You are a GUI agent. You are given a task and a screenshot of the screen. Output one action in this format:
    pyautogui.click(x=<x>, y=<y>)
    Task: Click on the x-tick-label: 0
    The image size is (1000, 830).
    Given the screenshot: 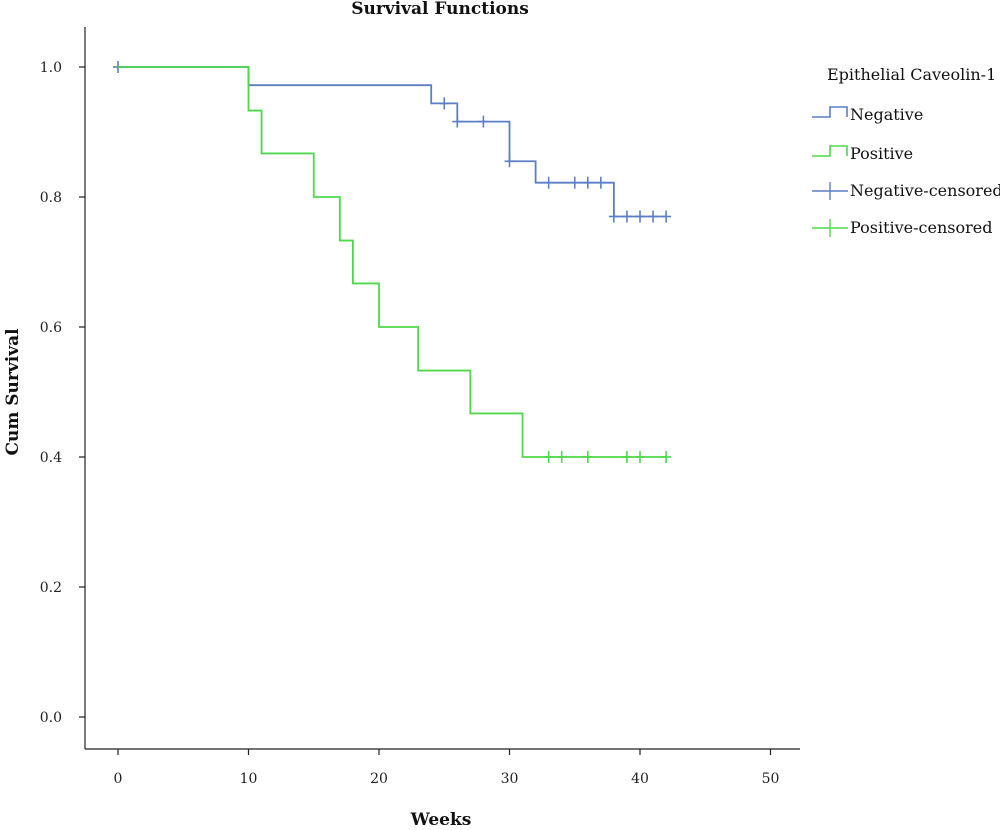 What is the action you would take?
    pyautogui.click(x=118, y=779)
    